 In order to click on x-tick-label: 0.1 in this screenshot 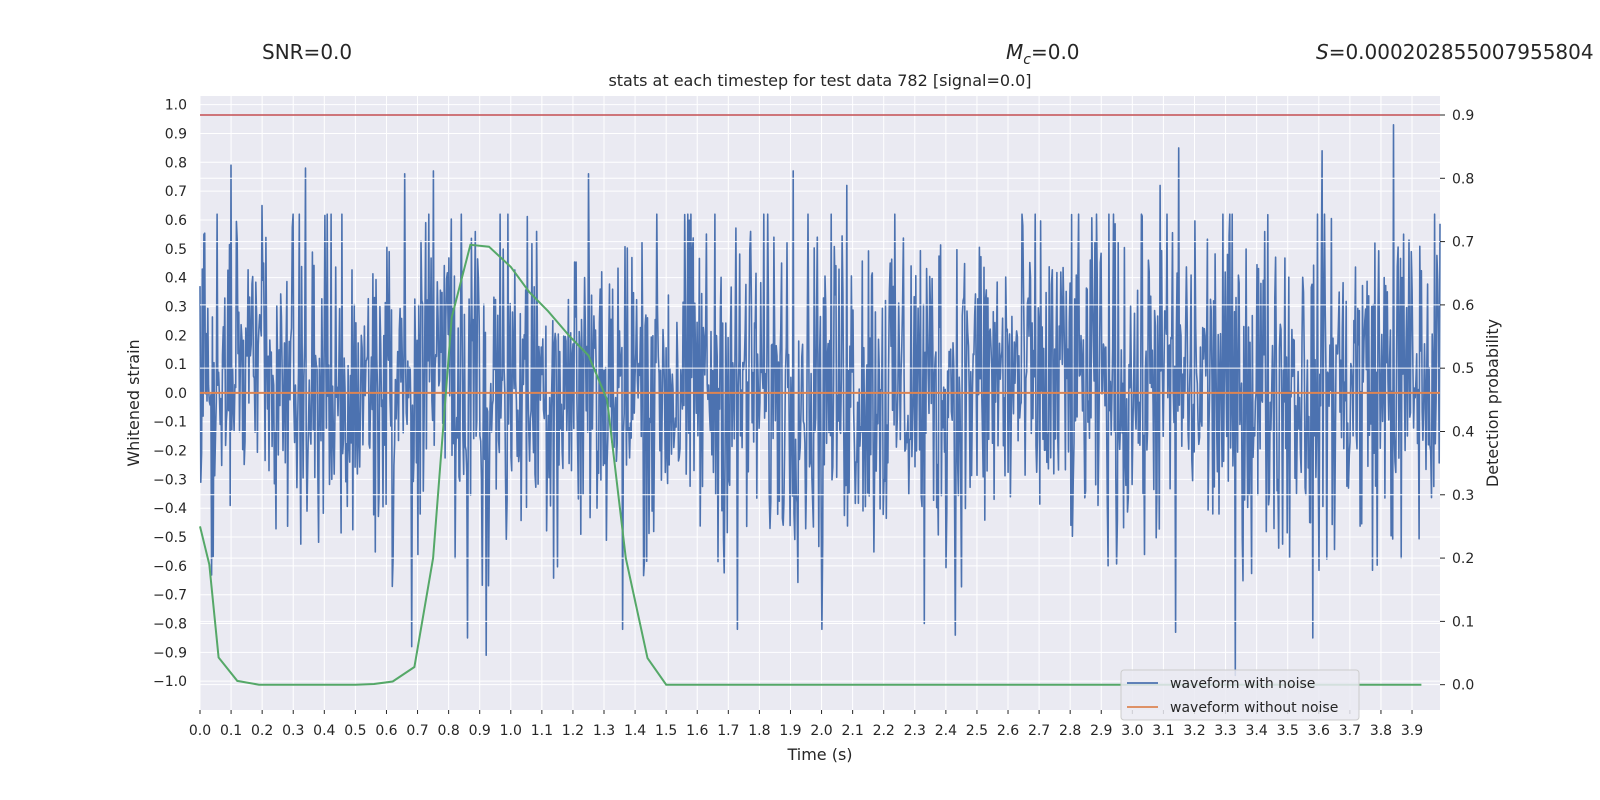, I will do `click(231, 731)`.